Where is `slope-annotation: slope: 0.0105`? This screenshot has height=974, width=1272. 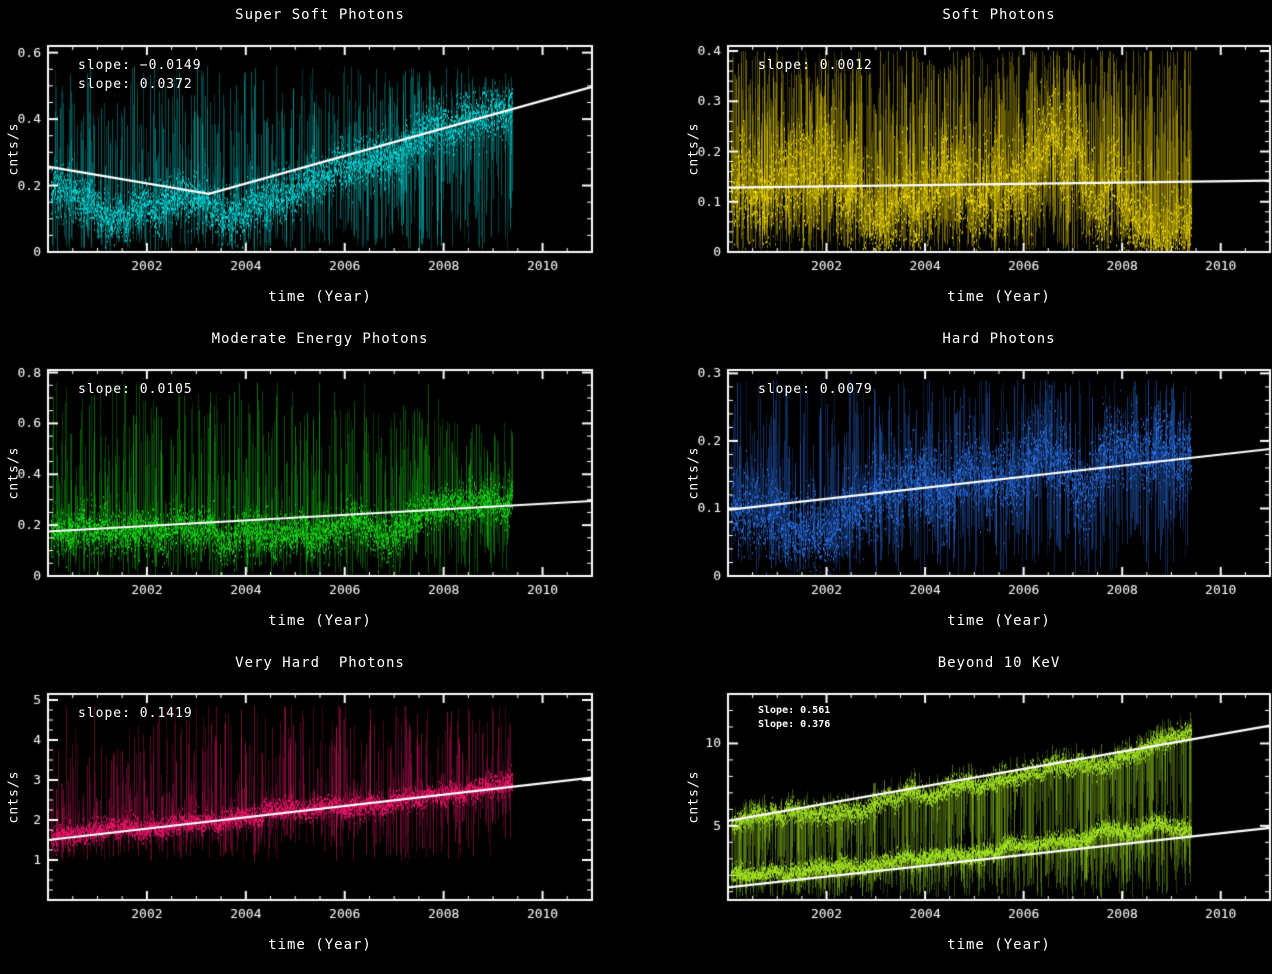
slope-annotation: slope: 0.0105 is located at coordinates (135, 389).